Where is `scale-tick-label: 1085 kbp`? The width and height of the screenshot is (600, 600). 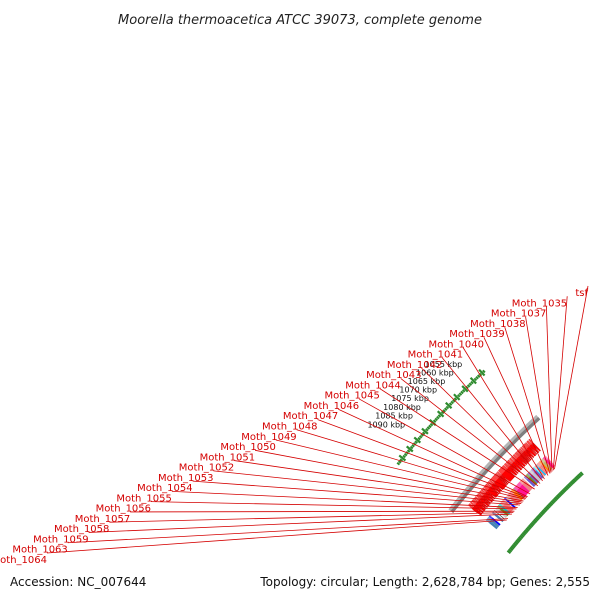
scale-tick-label: 1085 kbp is located at coordinates (394, 416).